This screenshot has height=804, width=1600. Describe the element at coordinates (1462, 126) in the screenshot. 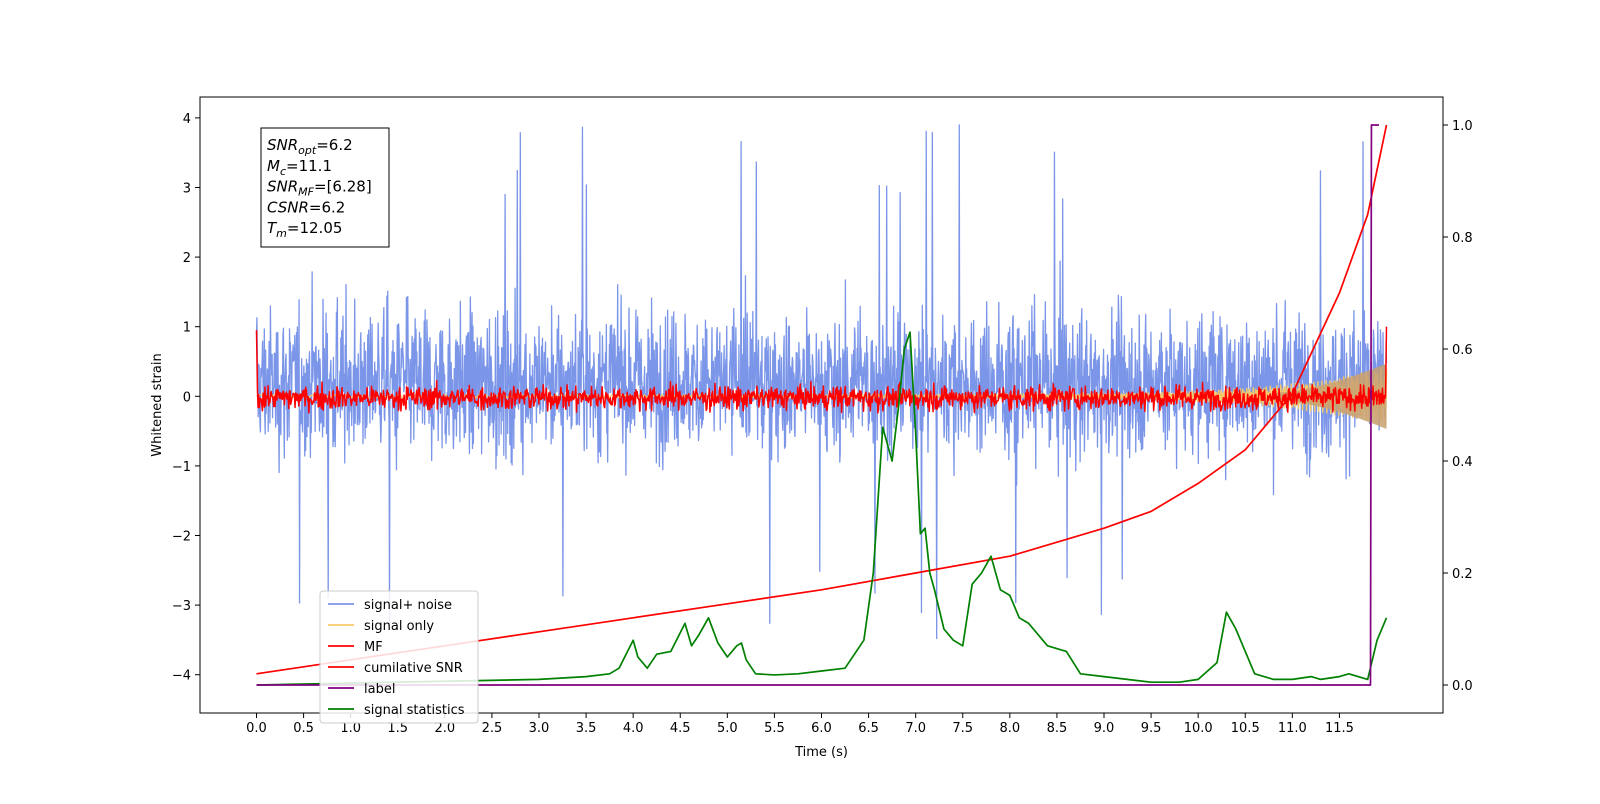

I see `y2-tick-label: 1.0` at that location.